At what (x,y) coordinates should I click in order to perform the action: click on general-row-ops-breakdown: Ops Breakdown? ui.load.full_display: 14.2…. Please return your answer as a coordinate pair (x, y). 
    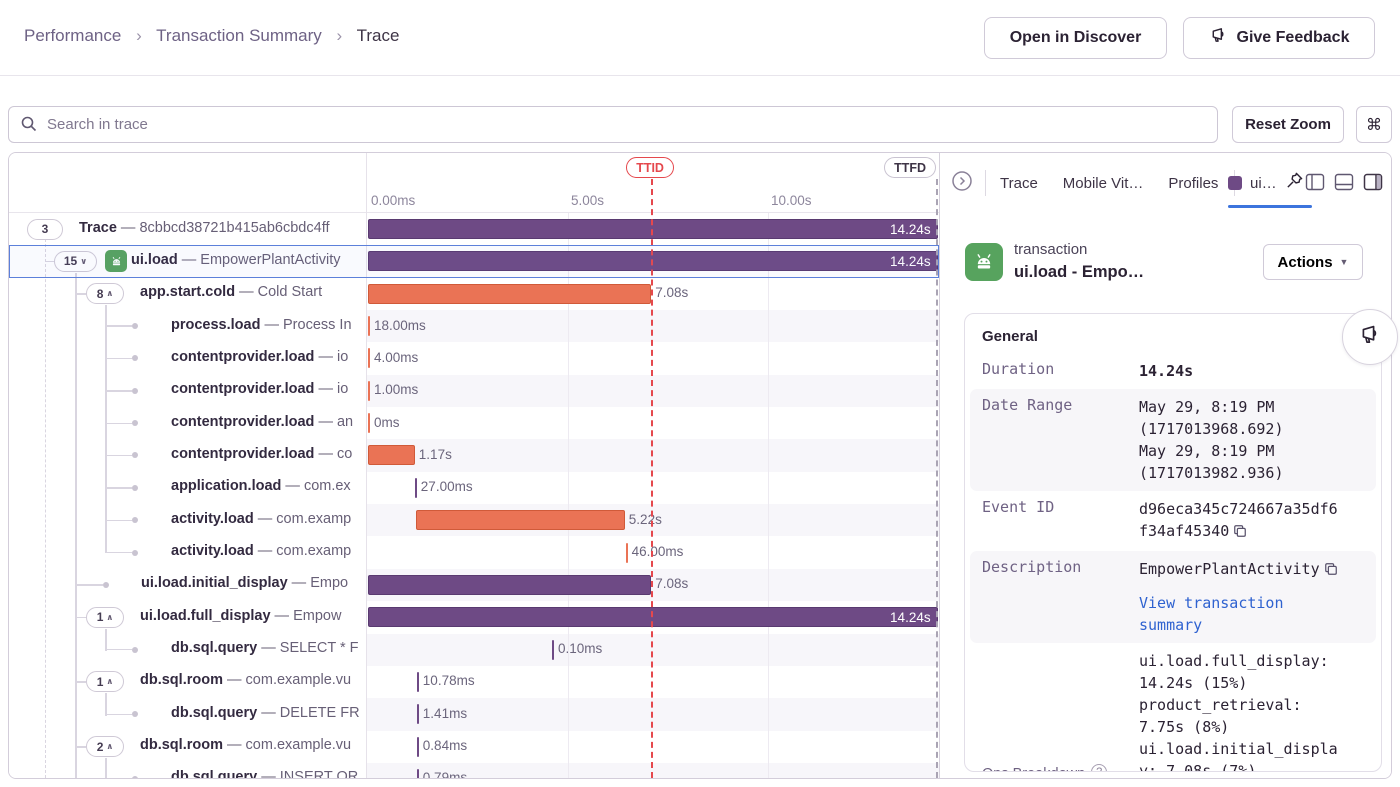
    Looking at the image, I should click on (1173, 707).